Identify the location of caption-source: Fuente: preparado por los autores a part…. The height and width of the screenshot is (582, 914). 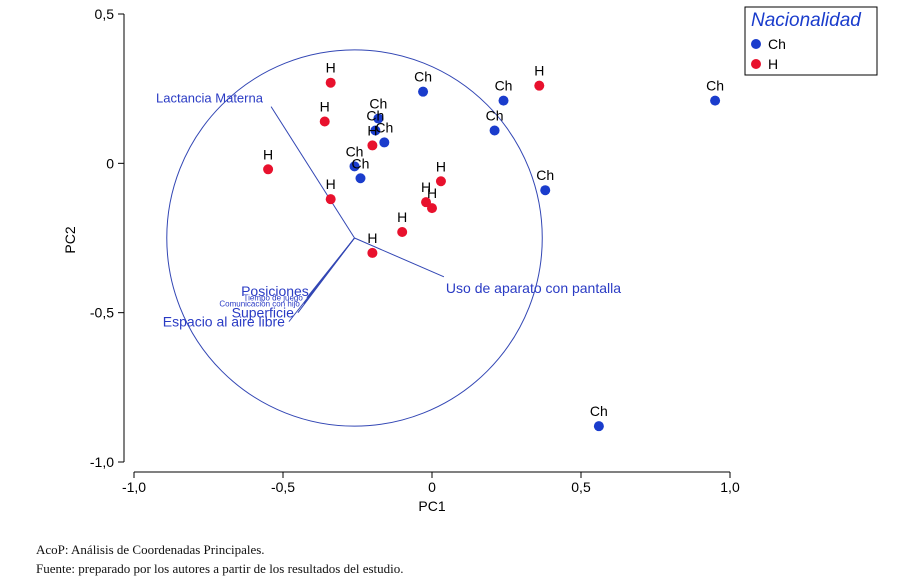
(220, 568).